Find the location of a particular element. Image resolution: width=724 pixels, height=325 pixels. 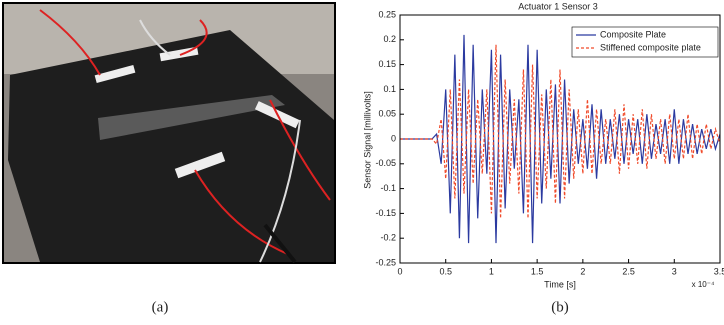

x-scale-label: x 10⁻⁴ is located at coordinates (703, 284).